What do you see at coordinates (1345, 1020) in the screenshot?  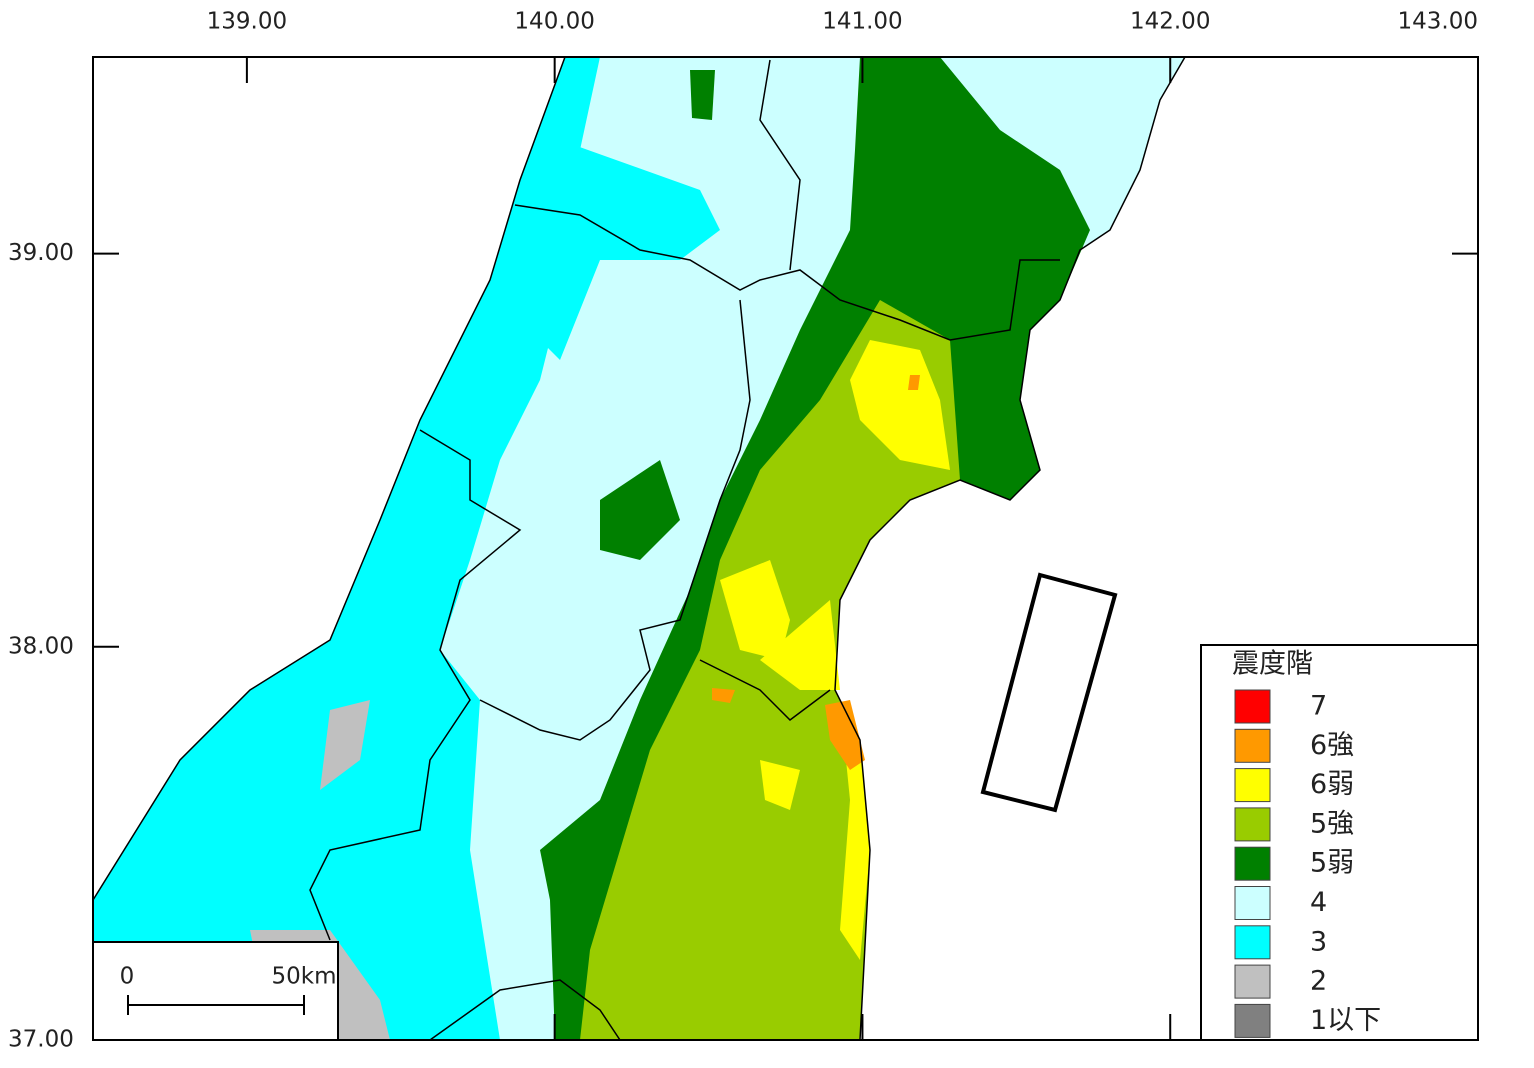 I see `legend-label: 1以下` at bounding box center [1345, 1020].